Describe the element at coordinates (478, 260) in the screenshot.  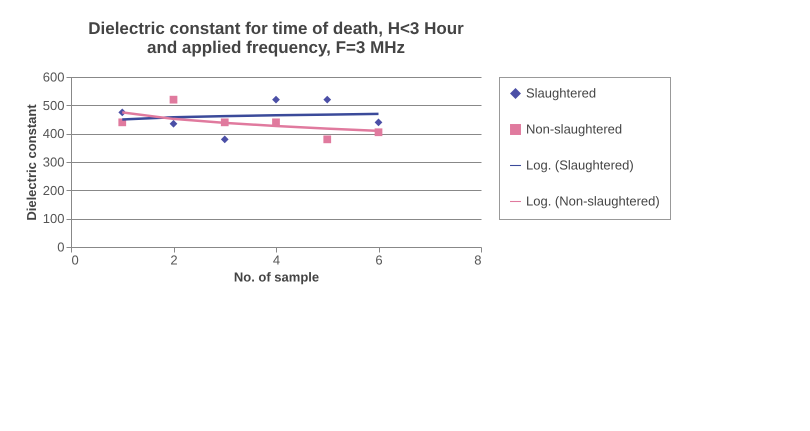
I see `x-tick-label: 8` at that location.